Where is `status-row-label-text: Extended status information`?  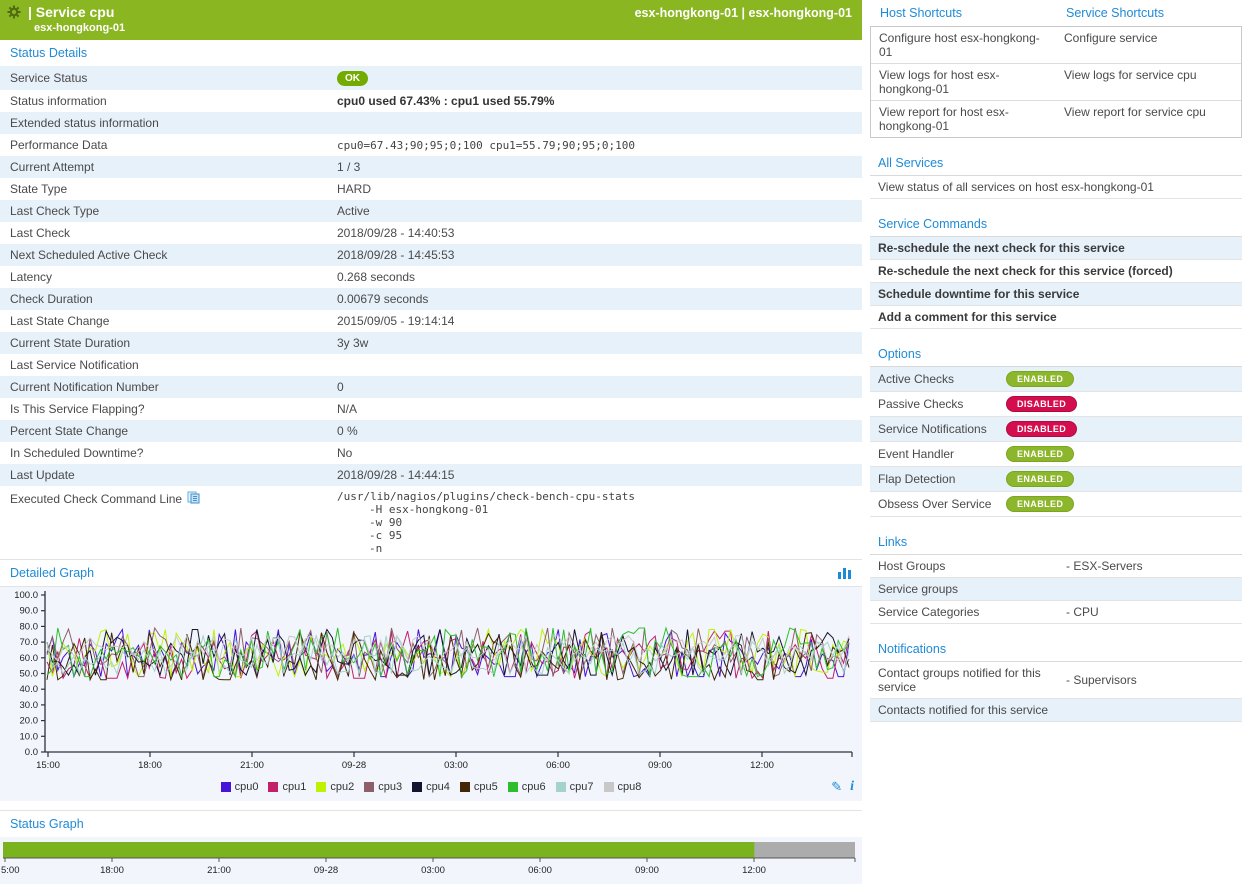 status-row-label-text: Extended status information is located at coordinates (84, 123).